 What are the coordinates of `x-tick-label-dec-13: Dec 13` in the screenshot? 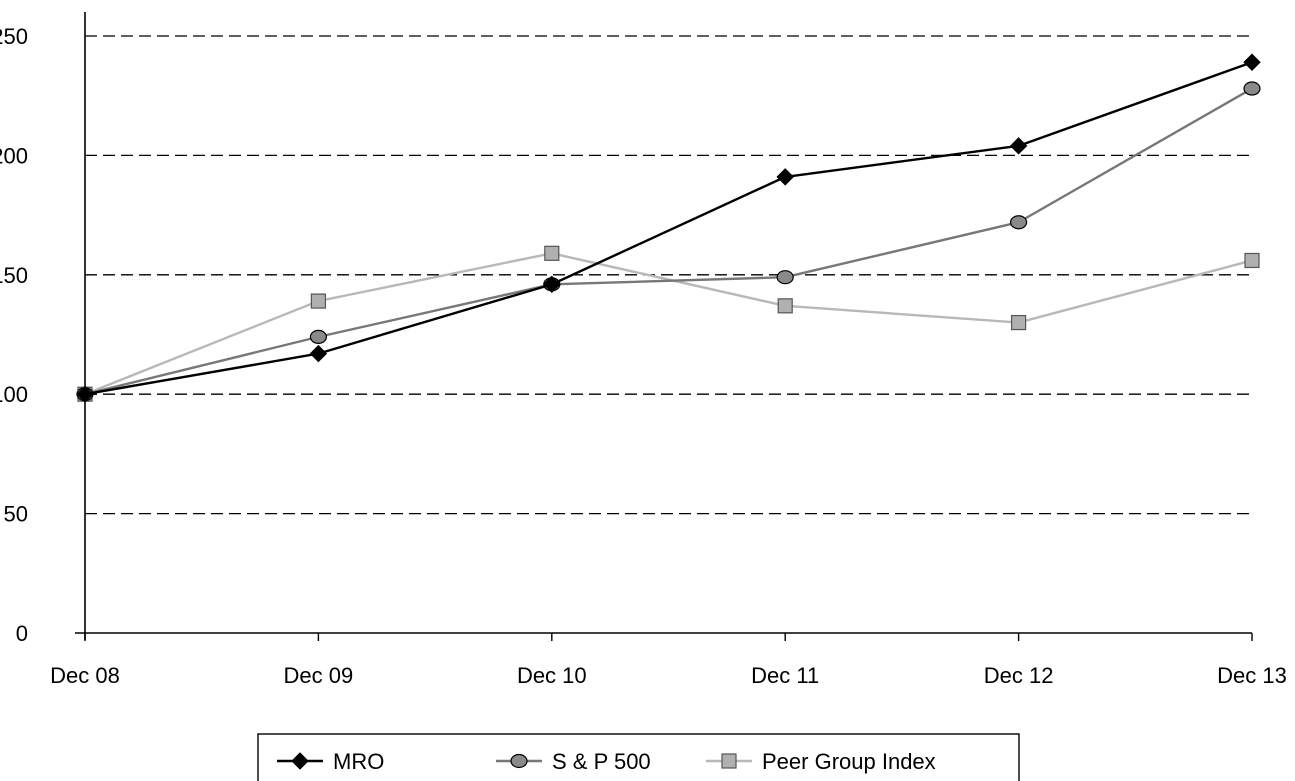 It's located at (1252, 675).